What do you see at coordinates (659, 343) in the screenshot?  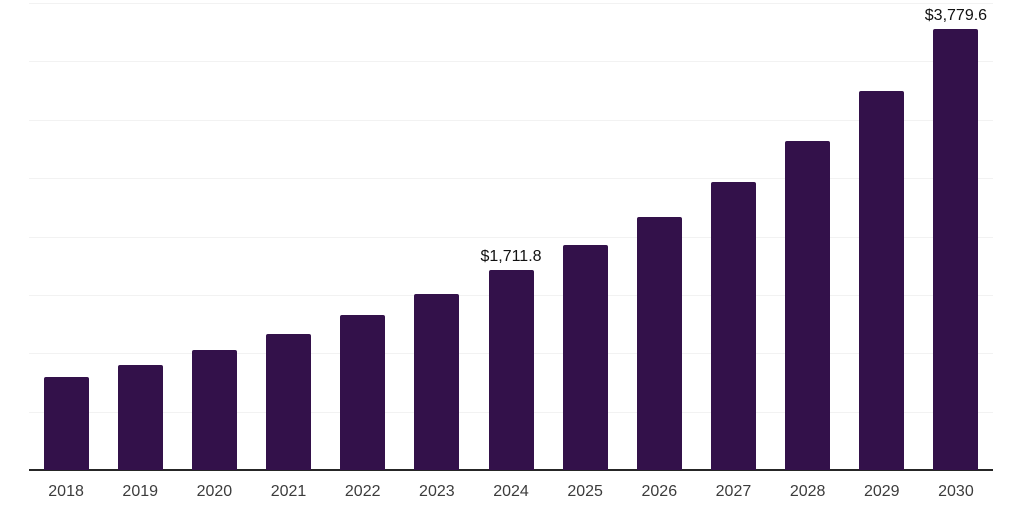 I see `bar-2026` at bounding box center [659, 343].